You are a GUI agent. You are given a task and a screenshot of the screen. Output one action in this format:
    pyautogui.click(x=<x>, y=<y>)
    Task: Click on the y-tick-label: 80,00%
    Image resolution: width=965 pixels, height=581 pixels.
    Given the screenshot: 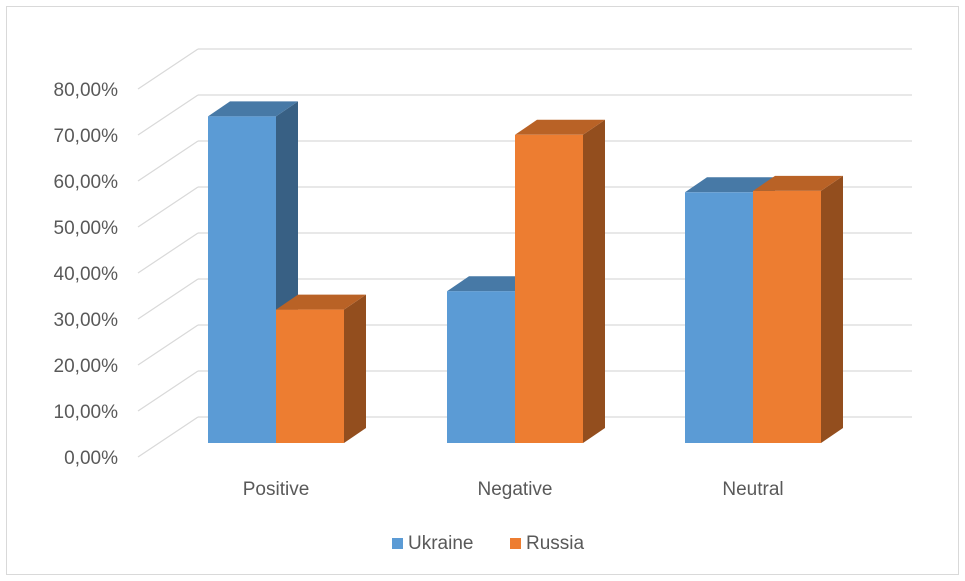 What is the action you would take?
    pyautogui.click(x=86, y=90)
    